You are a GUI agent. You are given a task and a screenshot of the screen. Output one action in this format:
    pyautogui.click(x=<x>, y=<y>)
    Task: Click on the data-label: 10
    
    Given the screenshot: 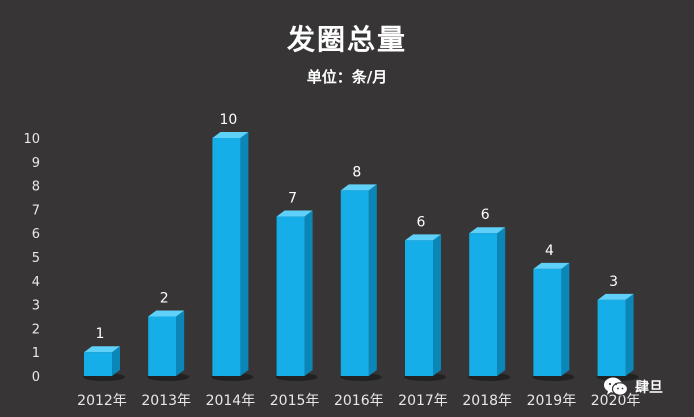 What is the action you would take?
    pyautogui.click(x=228, y=120)
    